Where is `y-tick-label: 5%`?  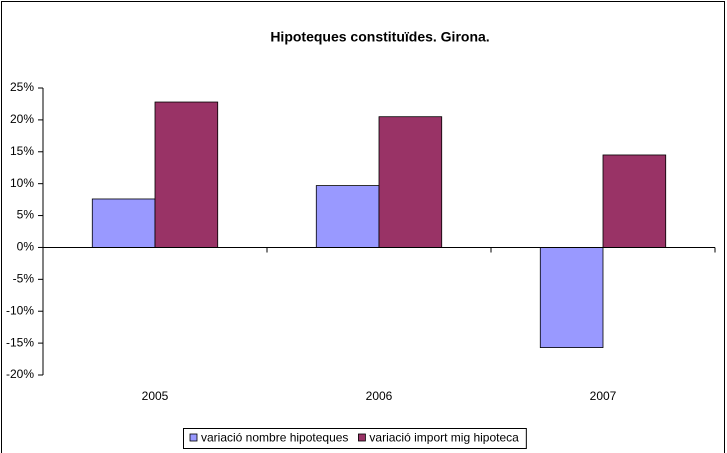
y-tick-label: 5% is located at coordinates (26, 215).